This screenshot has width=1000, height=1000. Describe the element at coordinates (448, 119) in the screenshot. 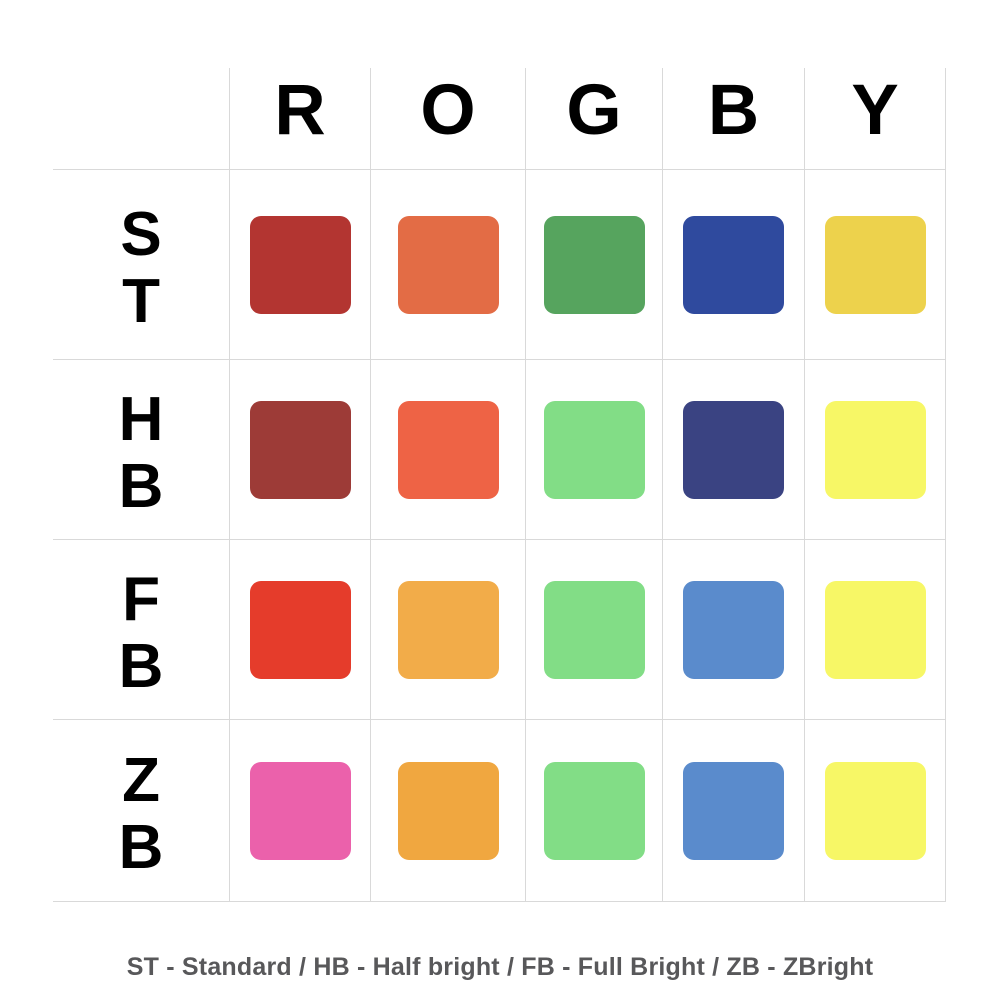

I see `column-header-O: O` at that location.